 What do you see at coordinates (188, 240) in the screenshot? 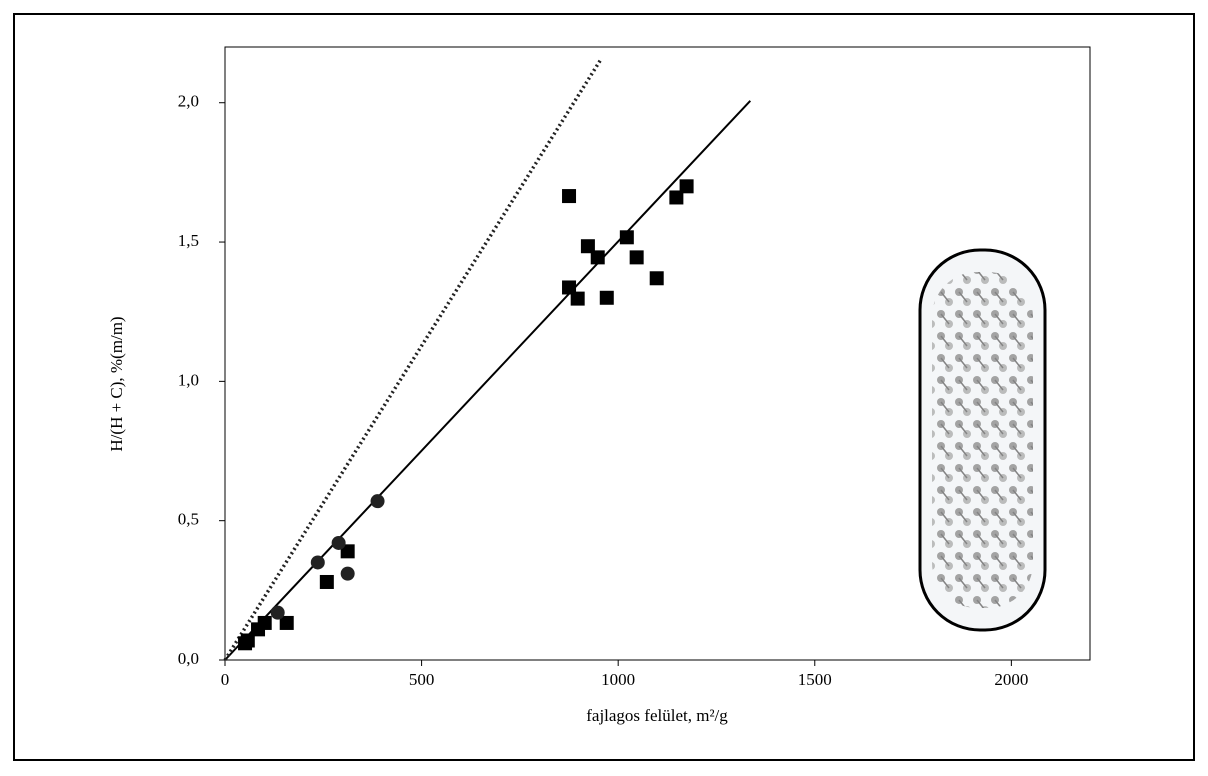
I see `y-tick-label: 1,5` at bounding box center [188, 240].